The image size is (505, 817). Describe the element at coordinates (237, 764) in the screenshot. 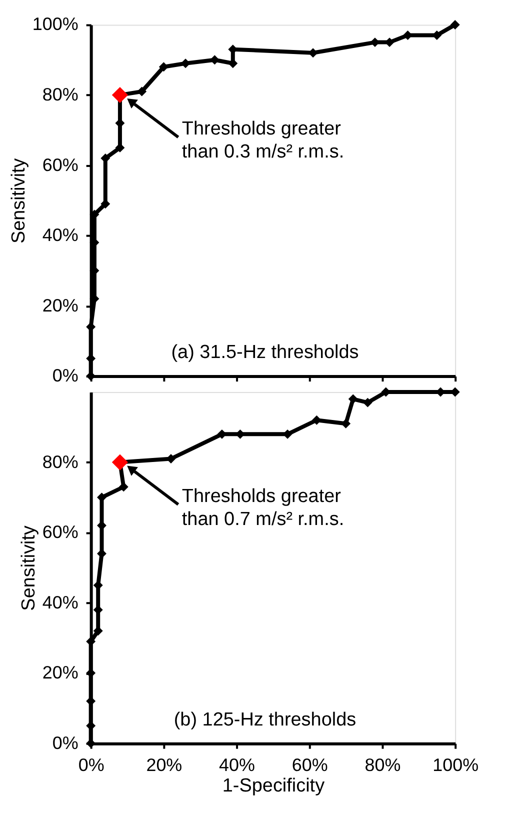

I see `x-tick-label: 40%` at that location.